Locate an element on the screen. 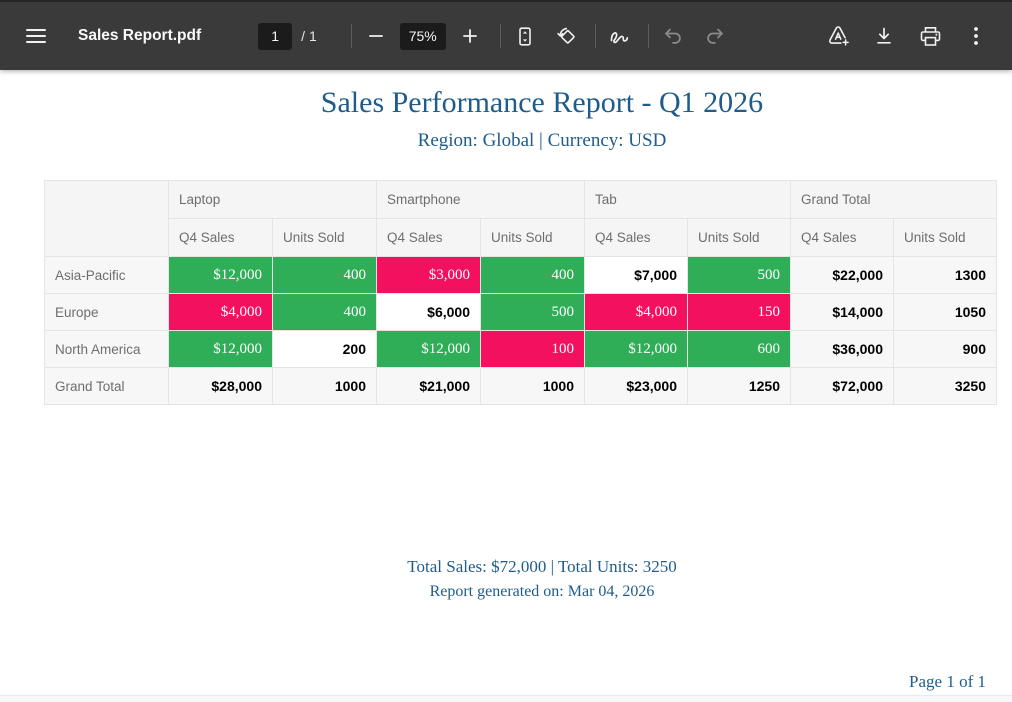 The image size is (1012, 702). zoom-in-button is located at coordinates (470, 36).